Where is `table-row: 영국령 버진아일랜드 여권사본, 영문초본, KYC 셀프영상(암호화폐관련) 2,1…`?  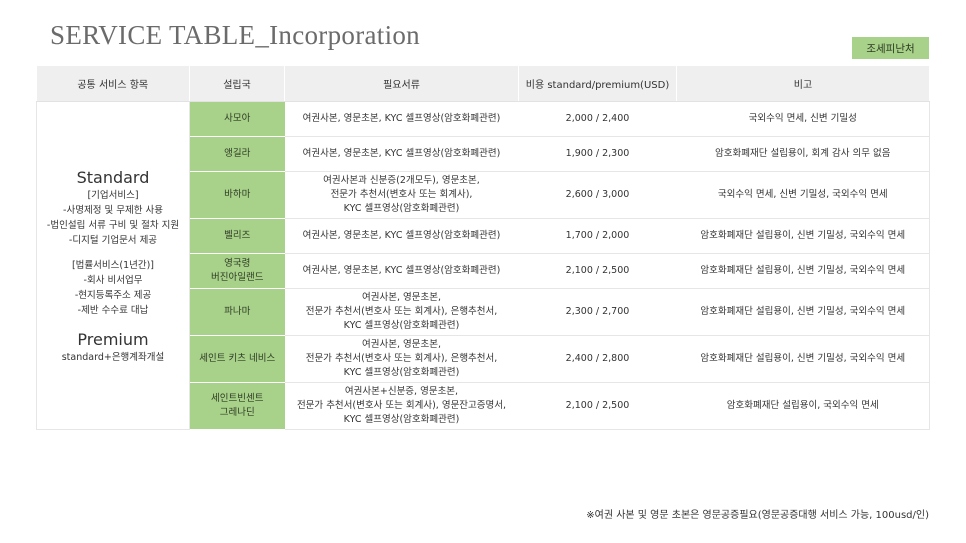
table-row: 영국령 버진아일랜드 여권사본, 영문초본, KYC 셀프영상(암호화폐관련) 2,1… is located at coordinates (483, 271).